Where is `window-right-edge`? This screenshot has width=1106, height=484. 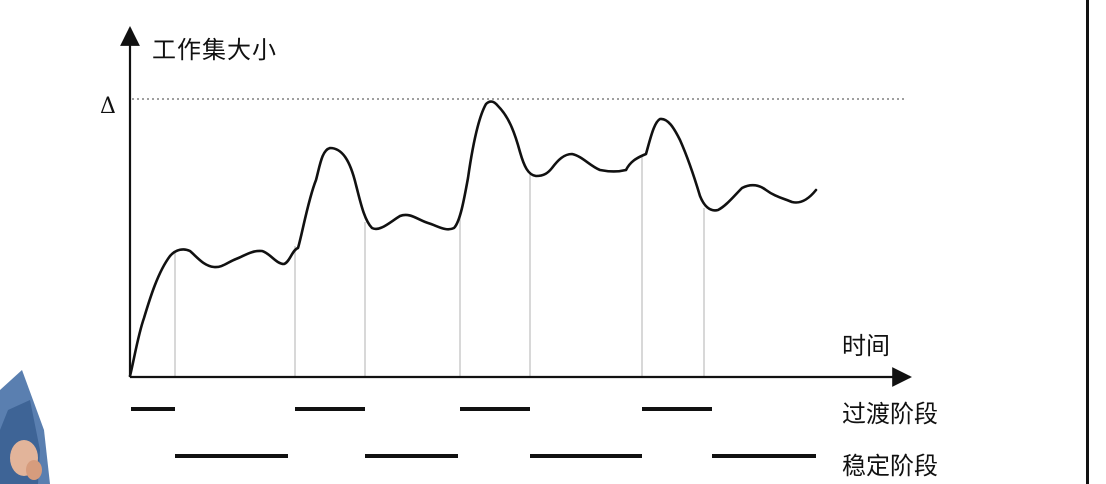
window-right-edge is located at coordinates (1096, 242).